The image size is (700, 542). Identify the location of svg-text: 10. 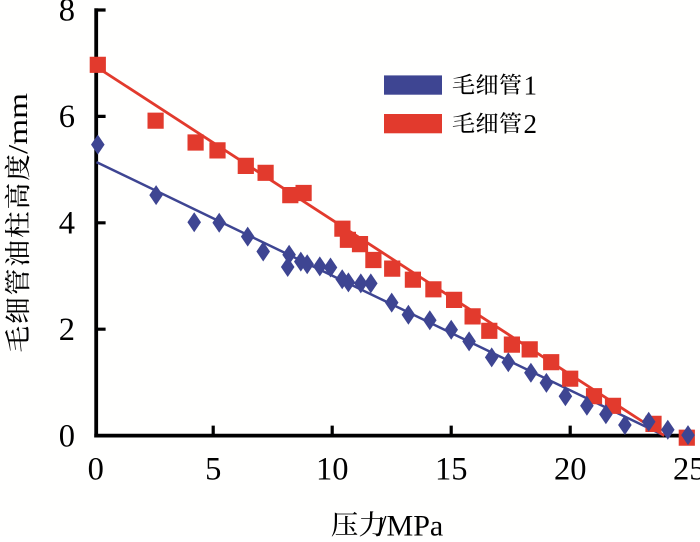
(332, 470).